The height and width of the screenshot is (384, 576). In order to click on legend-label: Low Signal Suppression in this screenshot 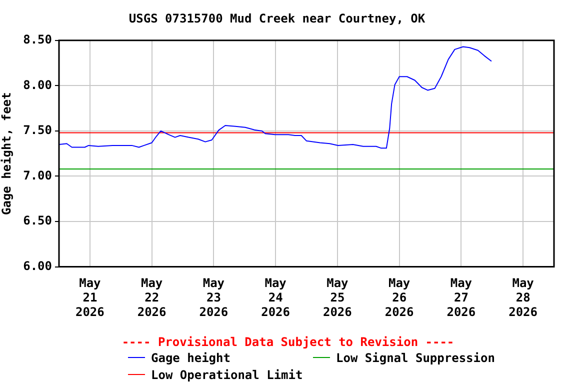, I will do `click(415, 358)`.